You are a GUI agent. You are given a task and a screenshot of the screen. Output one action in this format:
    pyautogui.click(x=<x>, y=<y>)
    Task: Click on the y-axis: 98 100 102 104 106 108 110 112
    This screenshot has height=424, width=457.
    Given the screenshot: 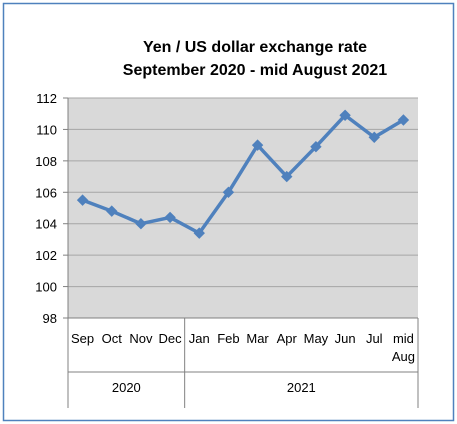 What is the action you would take?
    pyautogui.click(x=52, y=208)
    